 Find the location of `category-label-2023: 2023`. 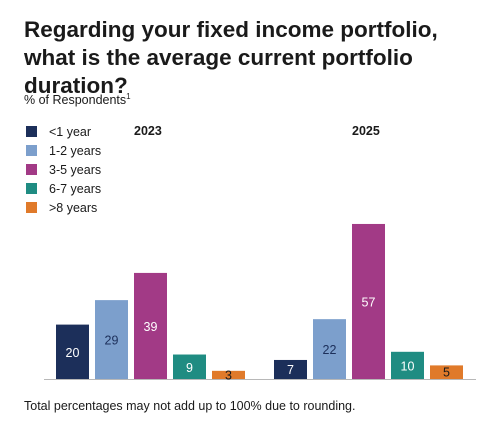

category-label-2023: 2023 is located at coordinates (148, 131).